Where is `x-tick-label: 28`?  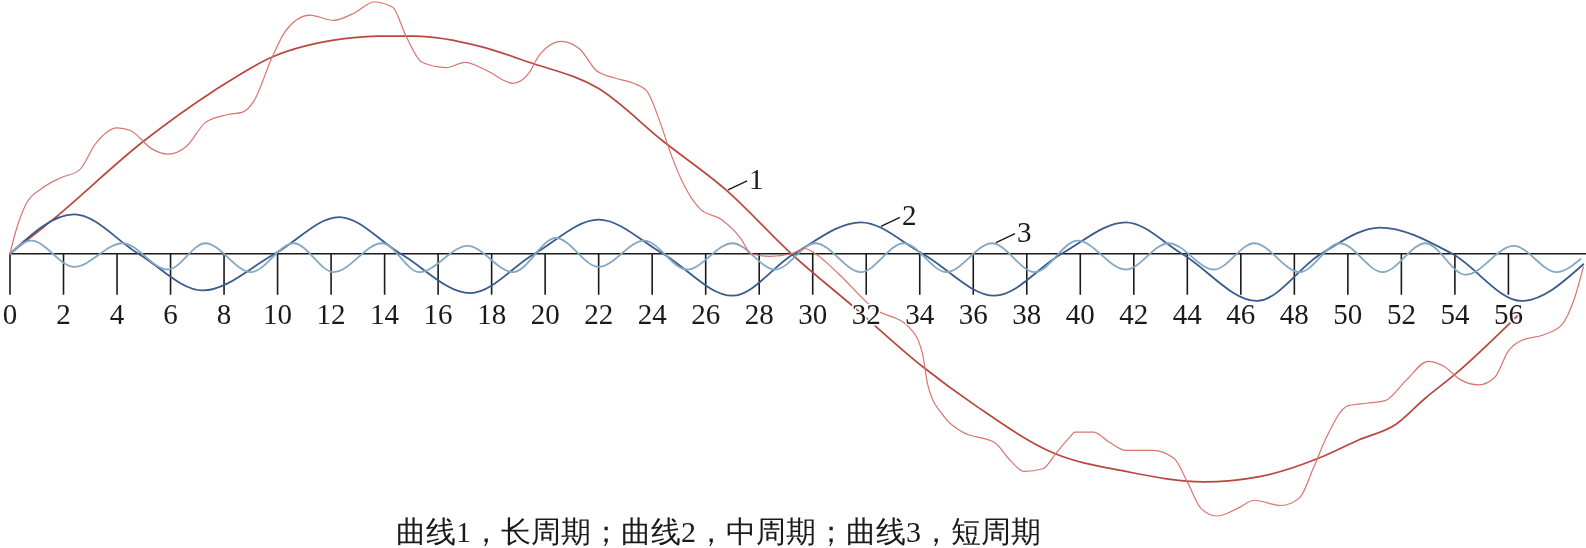
x-tick-label: 28 is located at coordinates (759, 313).